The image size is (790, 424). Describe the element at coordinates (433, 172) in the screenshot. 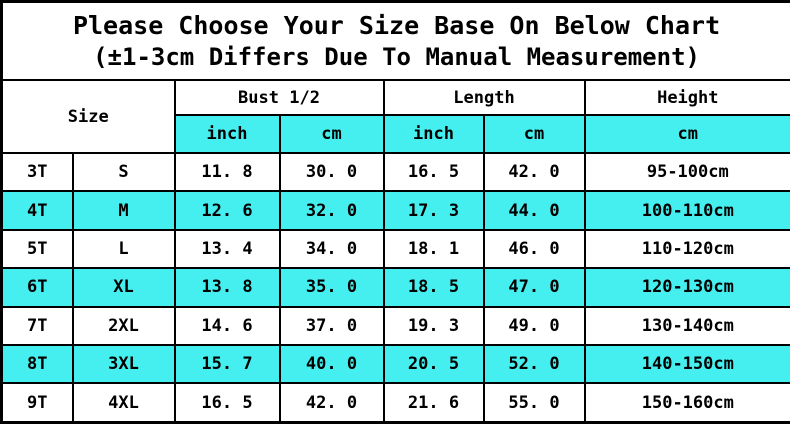

I see `cell-length-inch: 16. 5` at that location.